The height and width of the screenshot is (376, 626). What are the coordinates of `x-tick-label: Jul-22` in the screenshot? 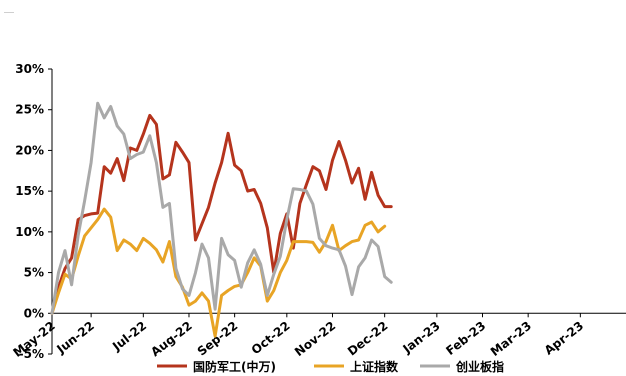 It's located at (129, 337).